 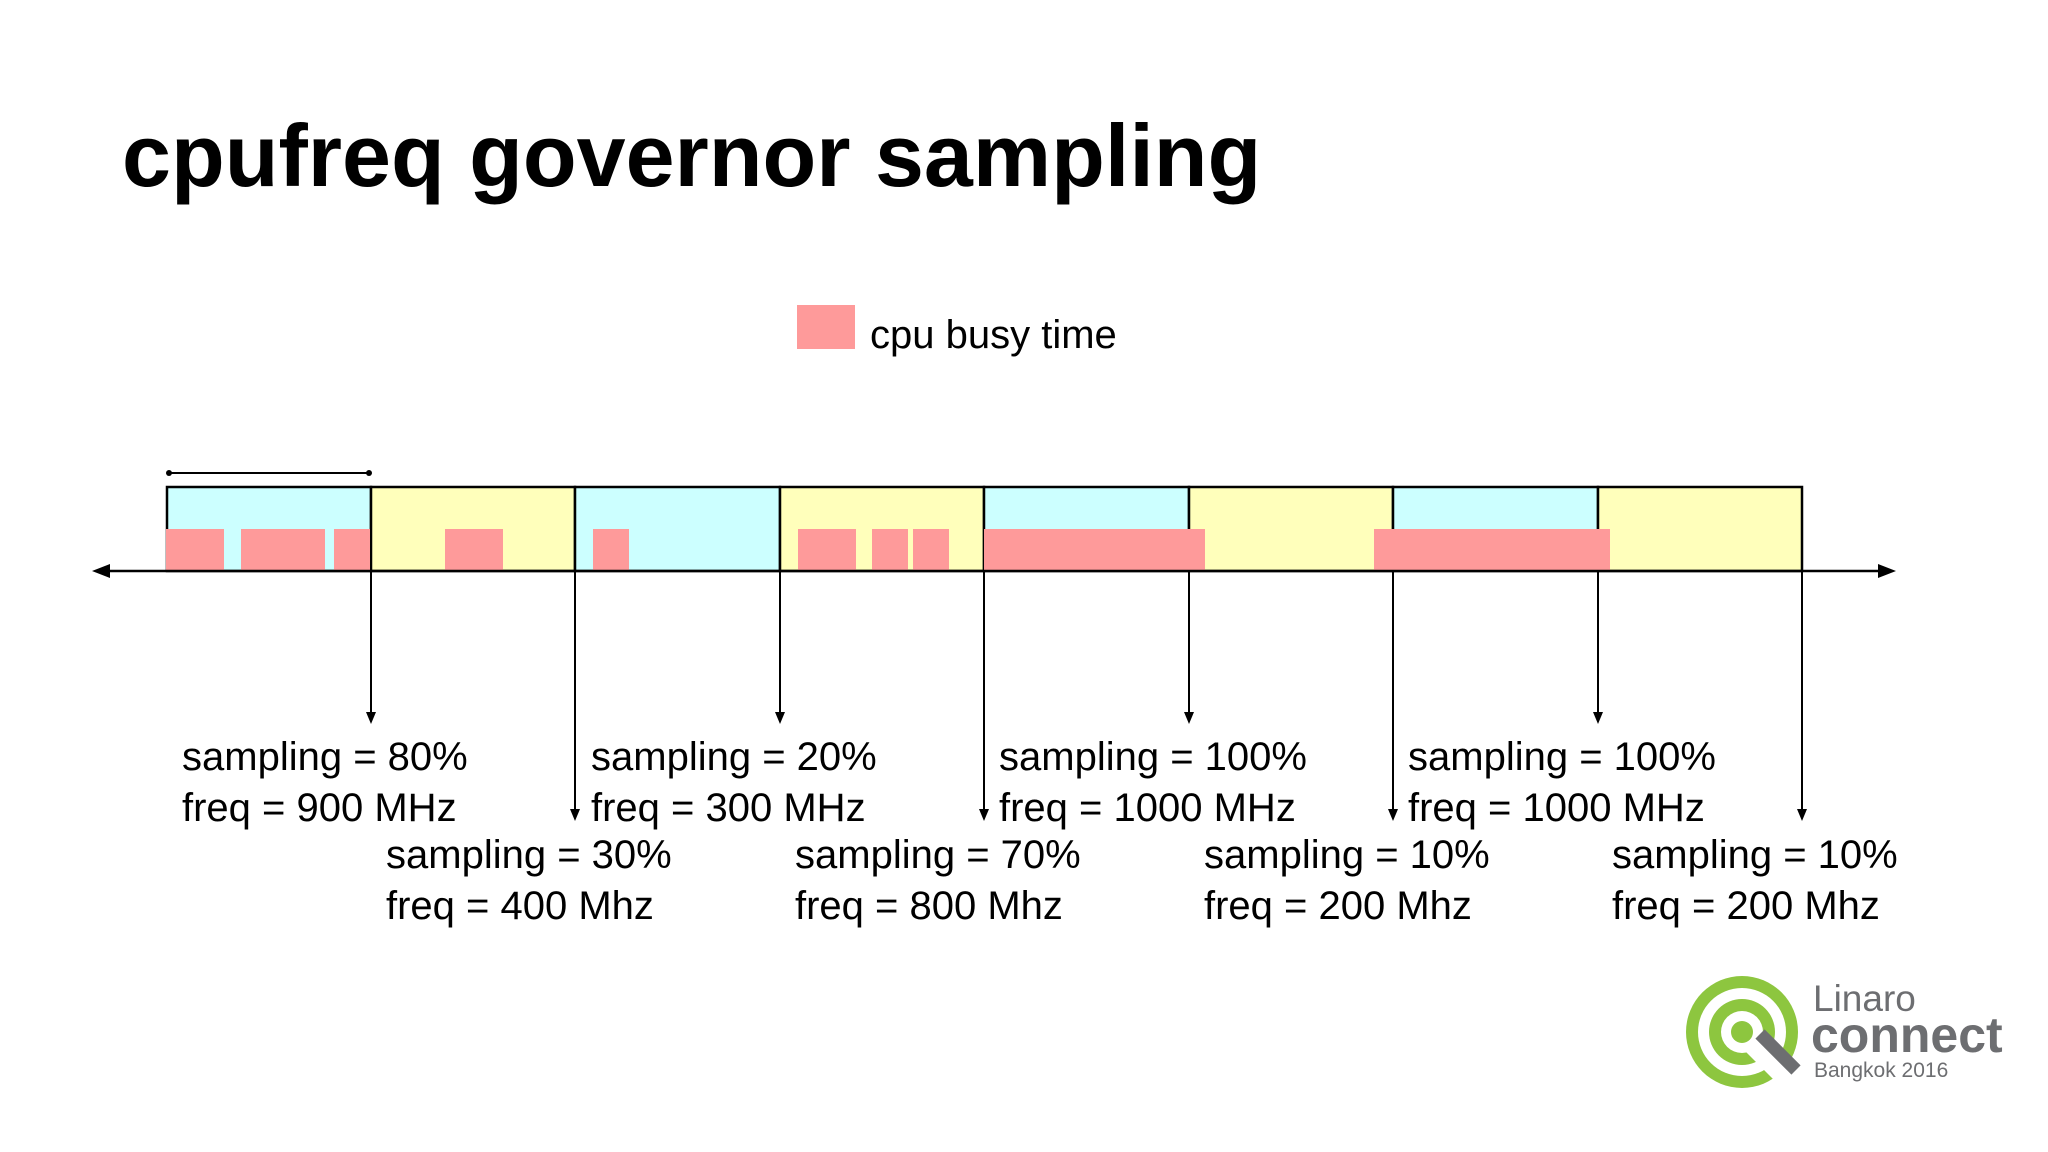 I want to click on sample-sampling: sampling = 20%, so click(x=734, y=757).